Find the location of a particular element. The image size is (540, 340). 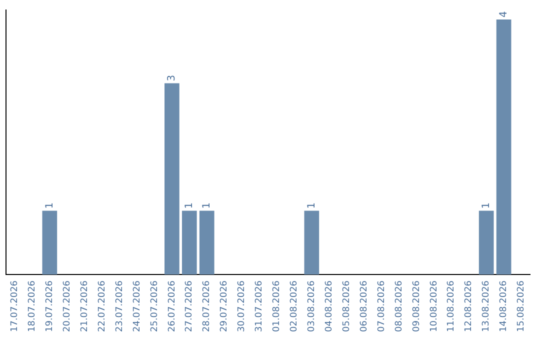

x-tick-label: 20.07.2026 is located at coordinates (67, 306).